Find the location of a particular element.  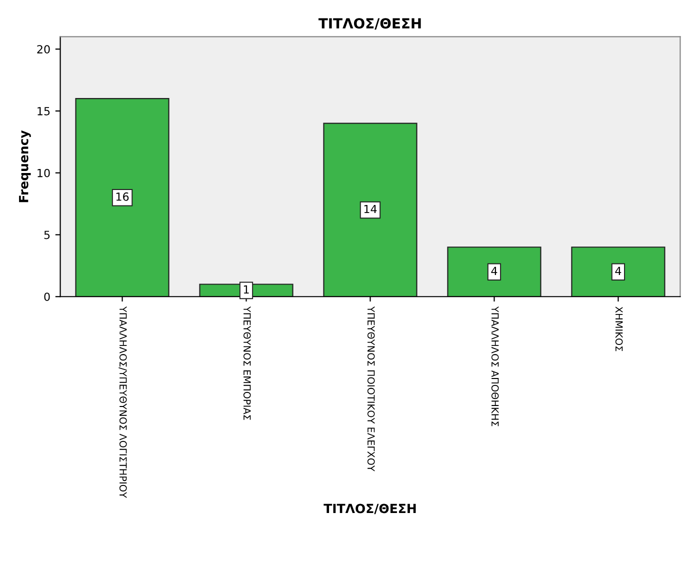

chart-title: ΤΙΤΛΟΣ/ΘΕΣΗ is located at coordinates (369, 24).